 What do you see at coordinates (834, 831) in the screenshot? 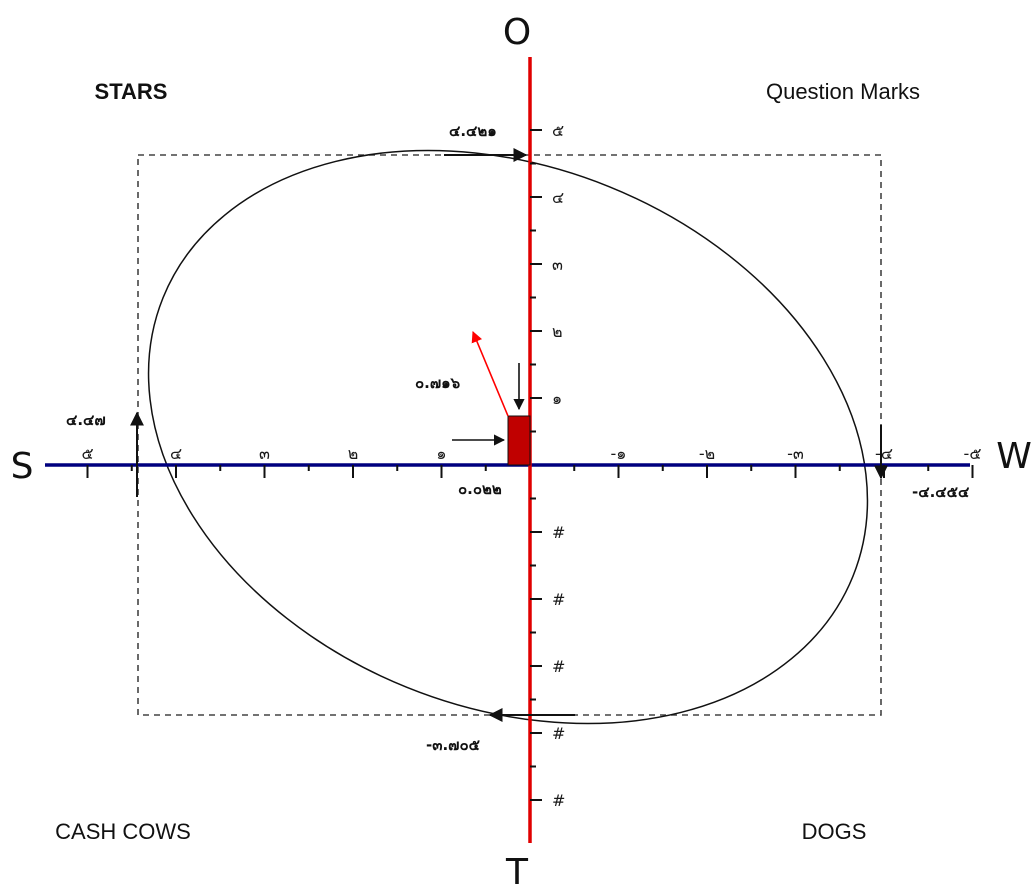
I see `quadrant-dogs: DOGS` at bounding box center [834, 831].